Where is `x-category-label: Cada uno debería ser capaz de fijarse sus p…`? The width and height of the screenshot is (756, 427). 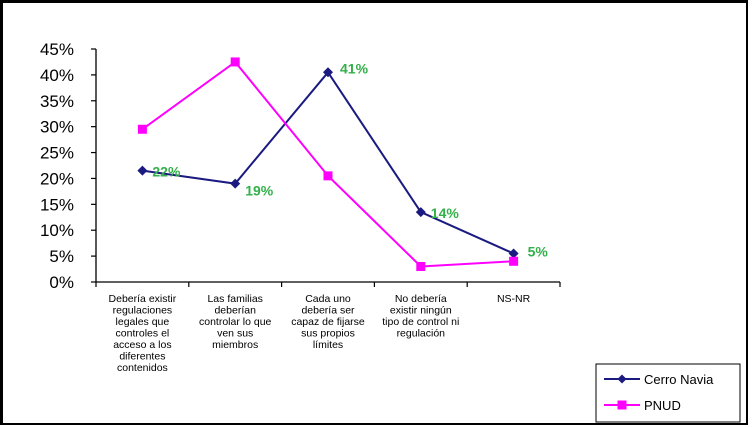
x-category-label: Cada uno debería ser capaz de fijarse sus p… is located at coordinates (328, 322).